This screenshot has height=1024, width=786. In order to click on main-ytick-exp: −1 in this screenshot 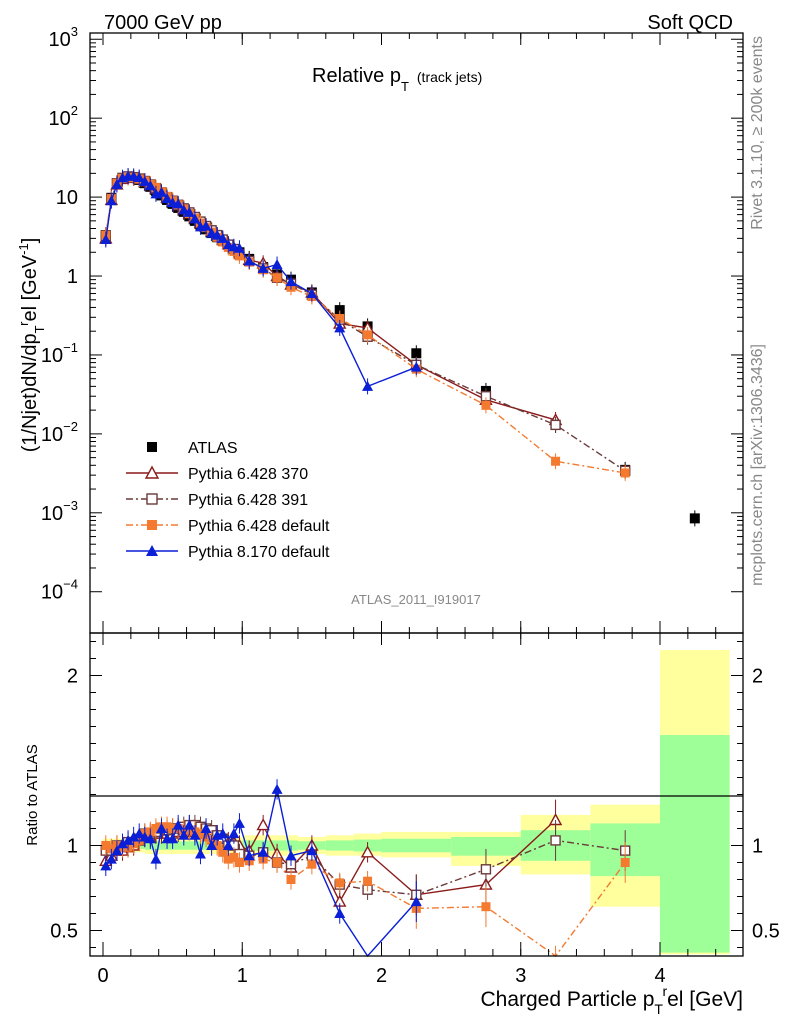, I will do `click(70, 347)`.